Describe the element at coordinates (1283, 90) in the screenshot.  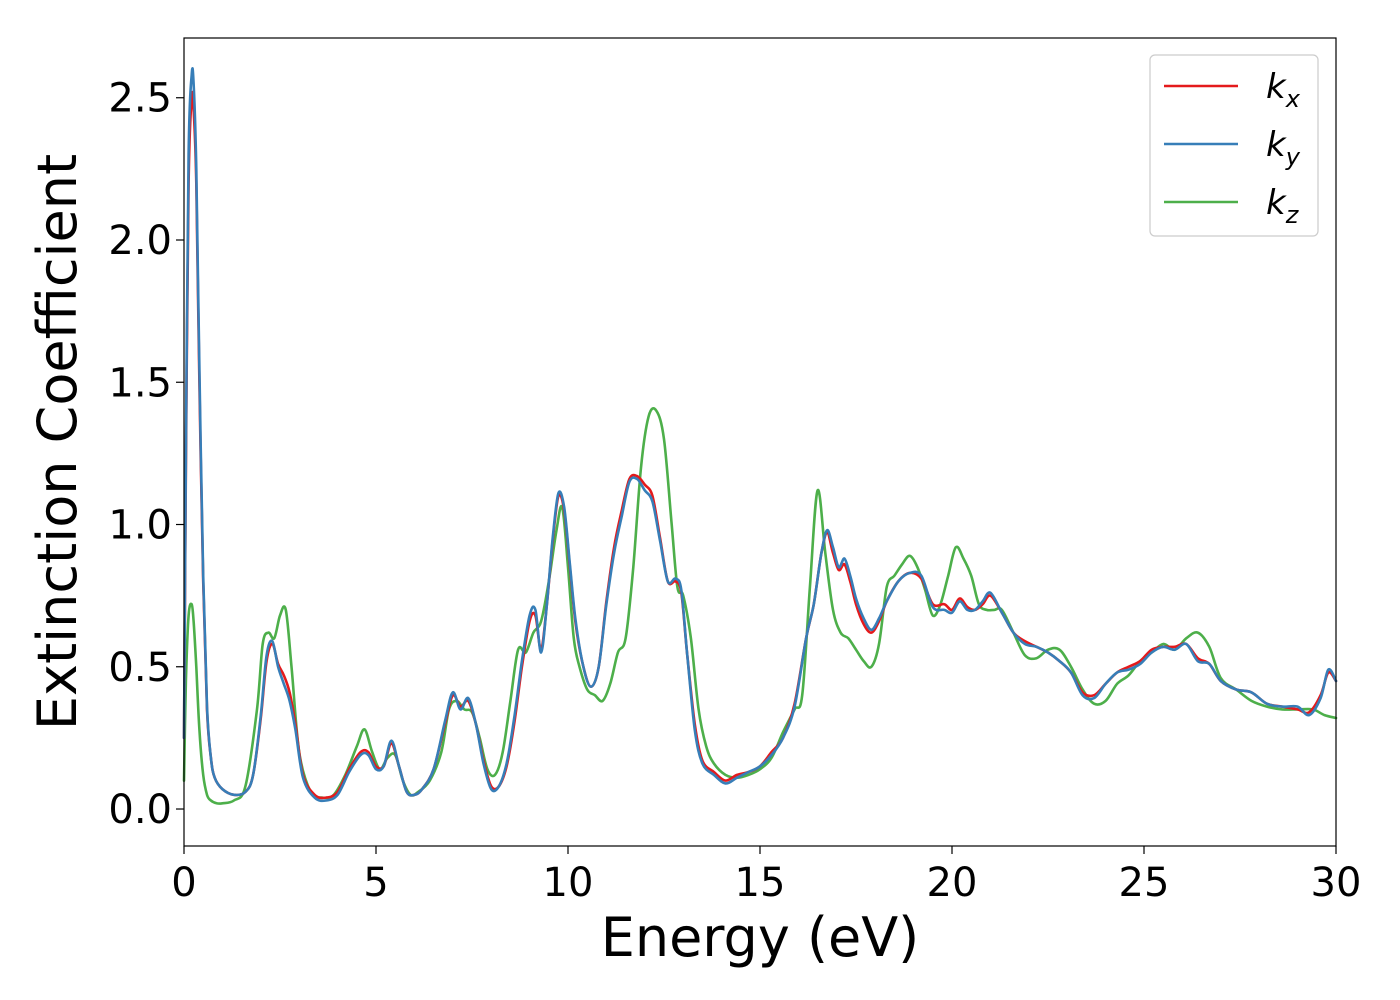
I see `legend-label-x: kx` at that location.